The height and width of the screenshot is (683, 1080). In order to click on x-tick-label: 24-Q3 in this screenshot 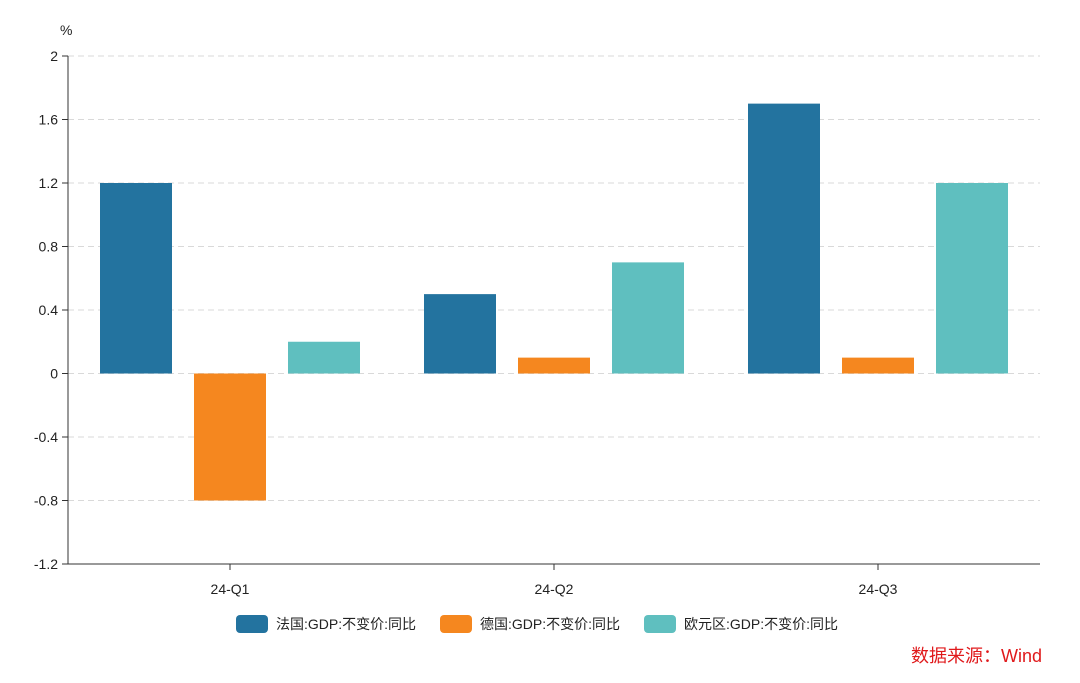, I will do `click(878, 589)`.